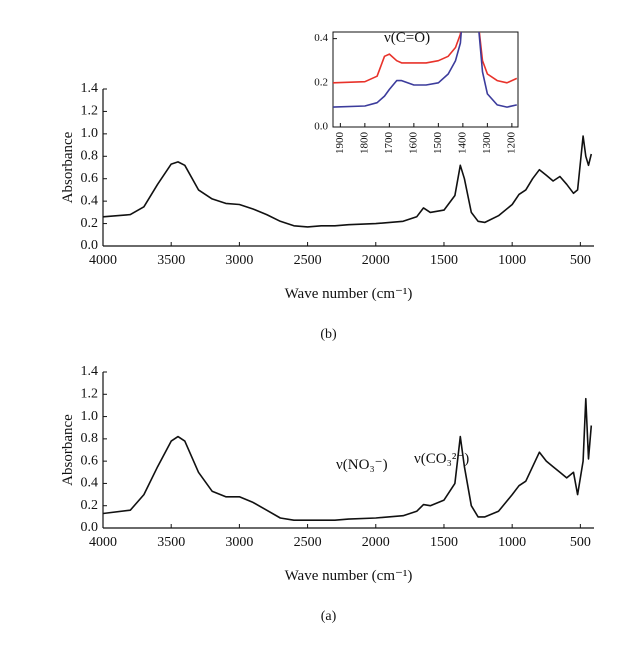  Describe the element at coordinates (364, 143) in the screenshot. I see `x-tick-label: 1800` at that location.